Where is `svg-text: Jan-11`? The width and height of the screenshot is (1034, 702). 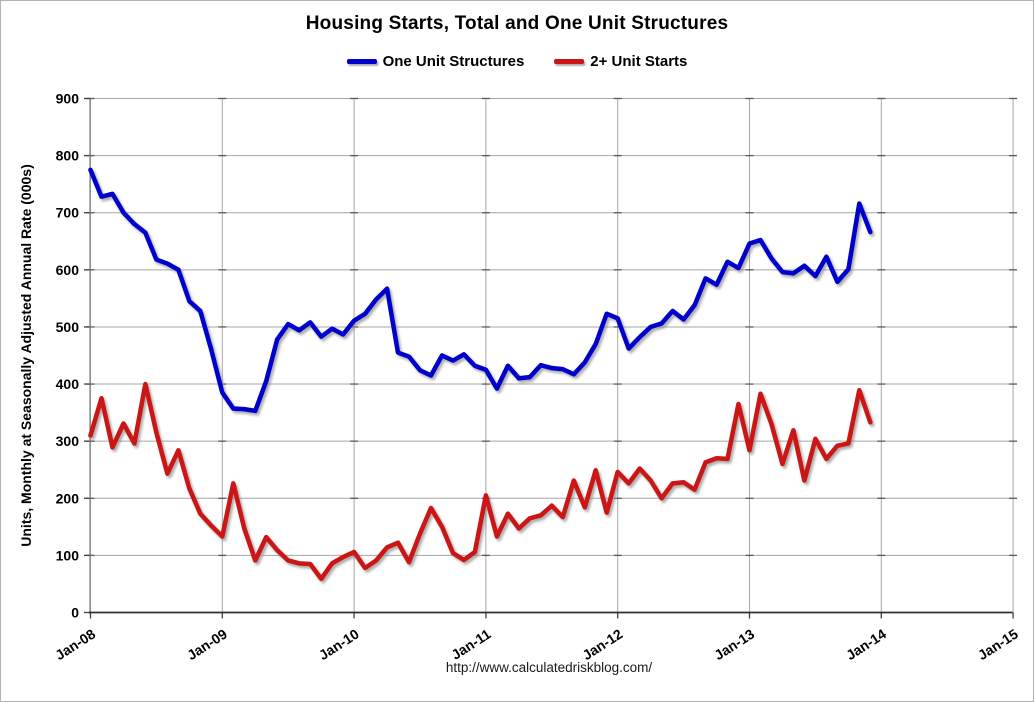 svg-text: Jan-11 is located at coordinates (470, 643).